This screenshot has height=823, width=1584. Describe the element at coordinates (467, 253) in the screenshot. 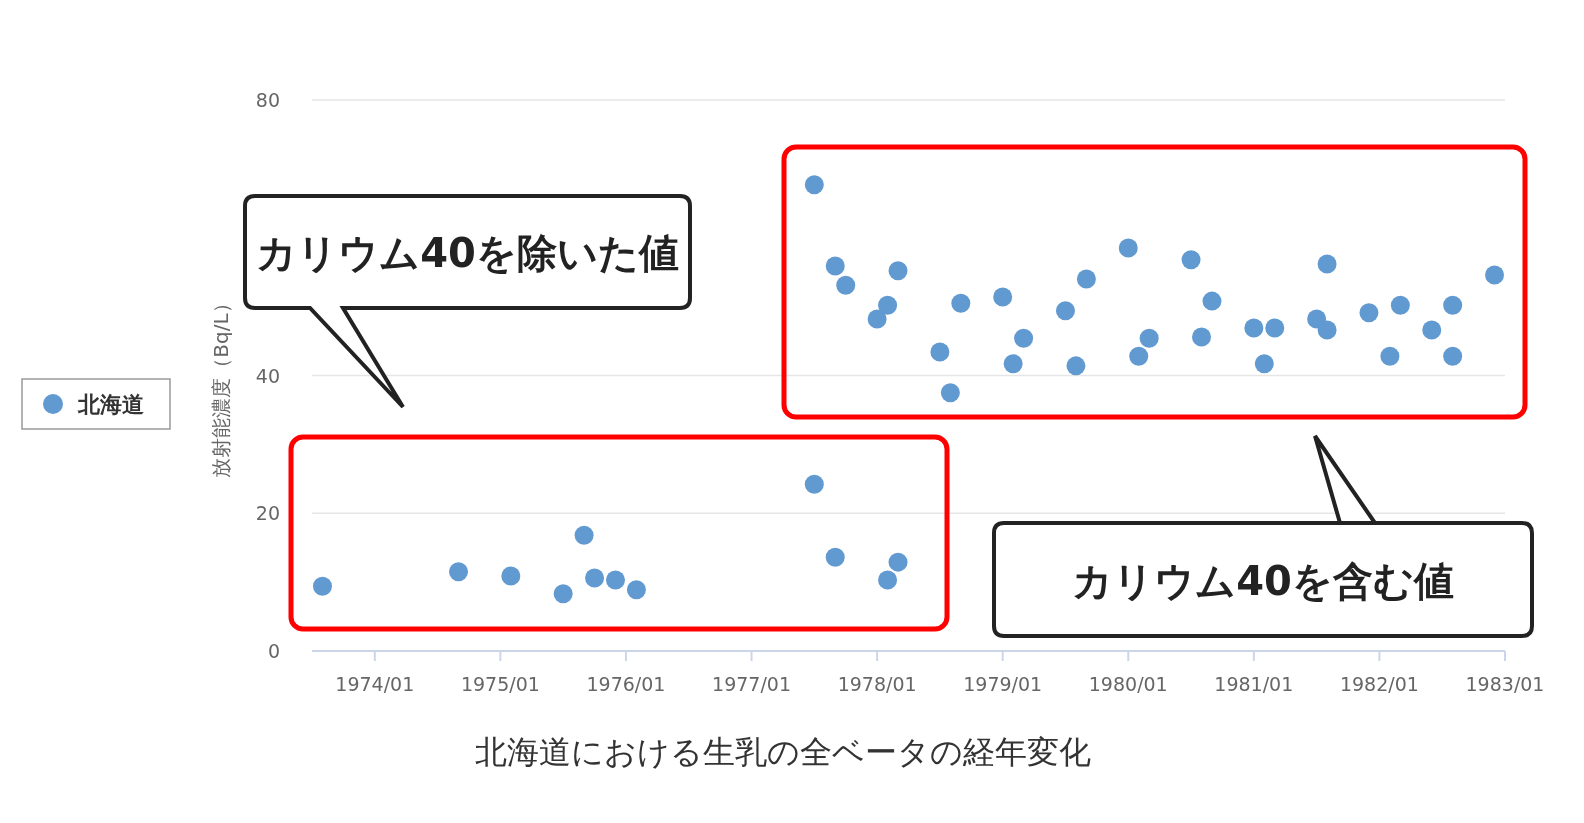

I see `annotation: カリウム40を除いた値` at that location.